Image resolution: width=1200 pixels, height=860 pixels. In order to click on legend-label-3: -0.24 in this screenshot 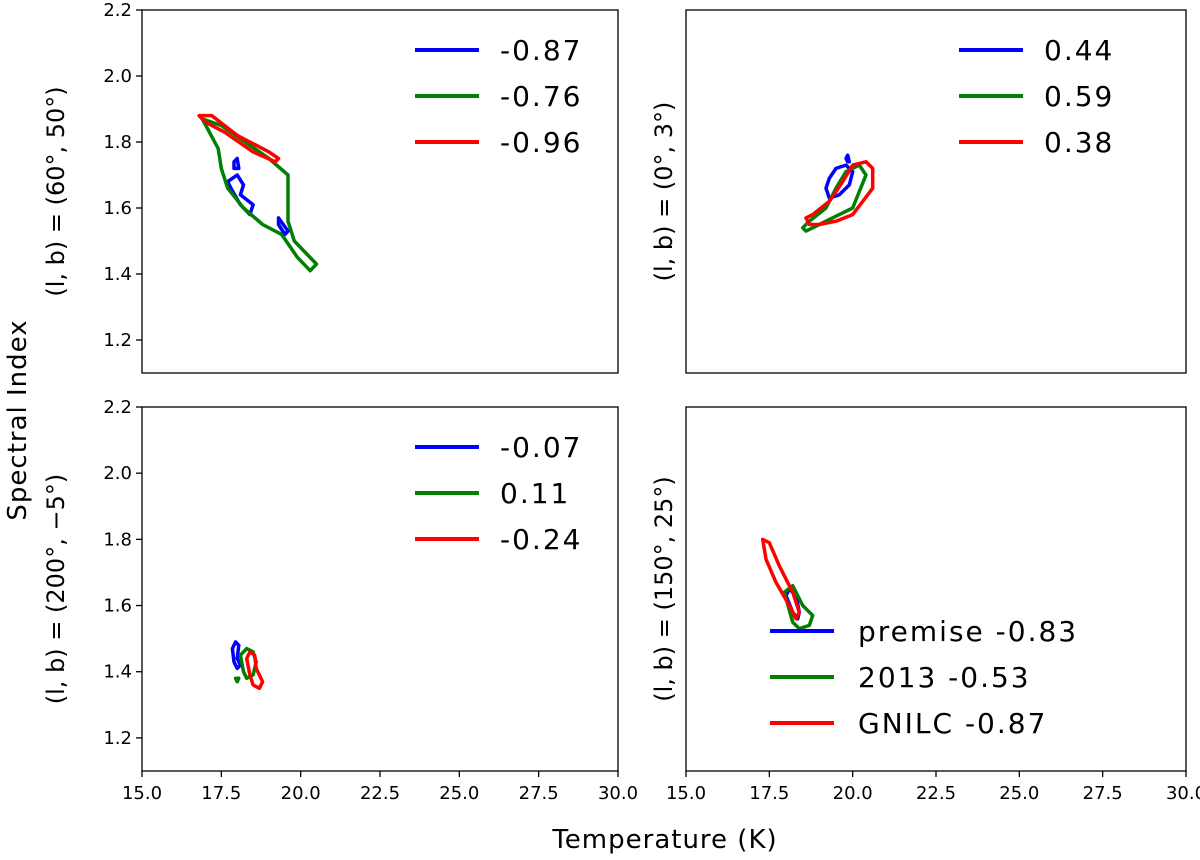, I will do `click(541, 539)`.